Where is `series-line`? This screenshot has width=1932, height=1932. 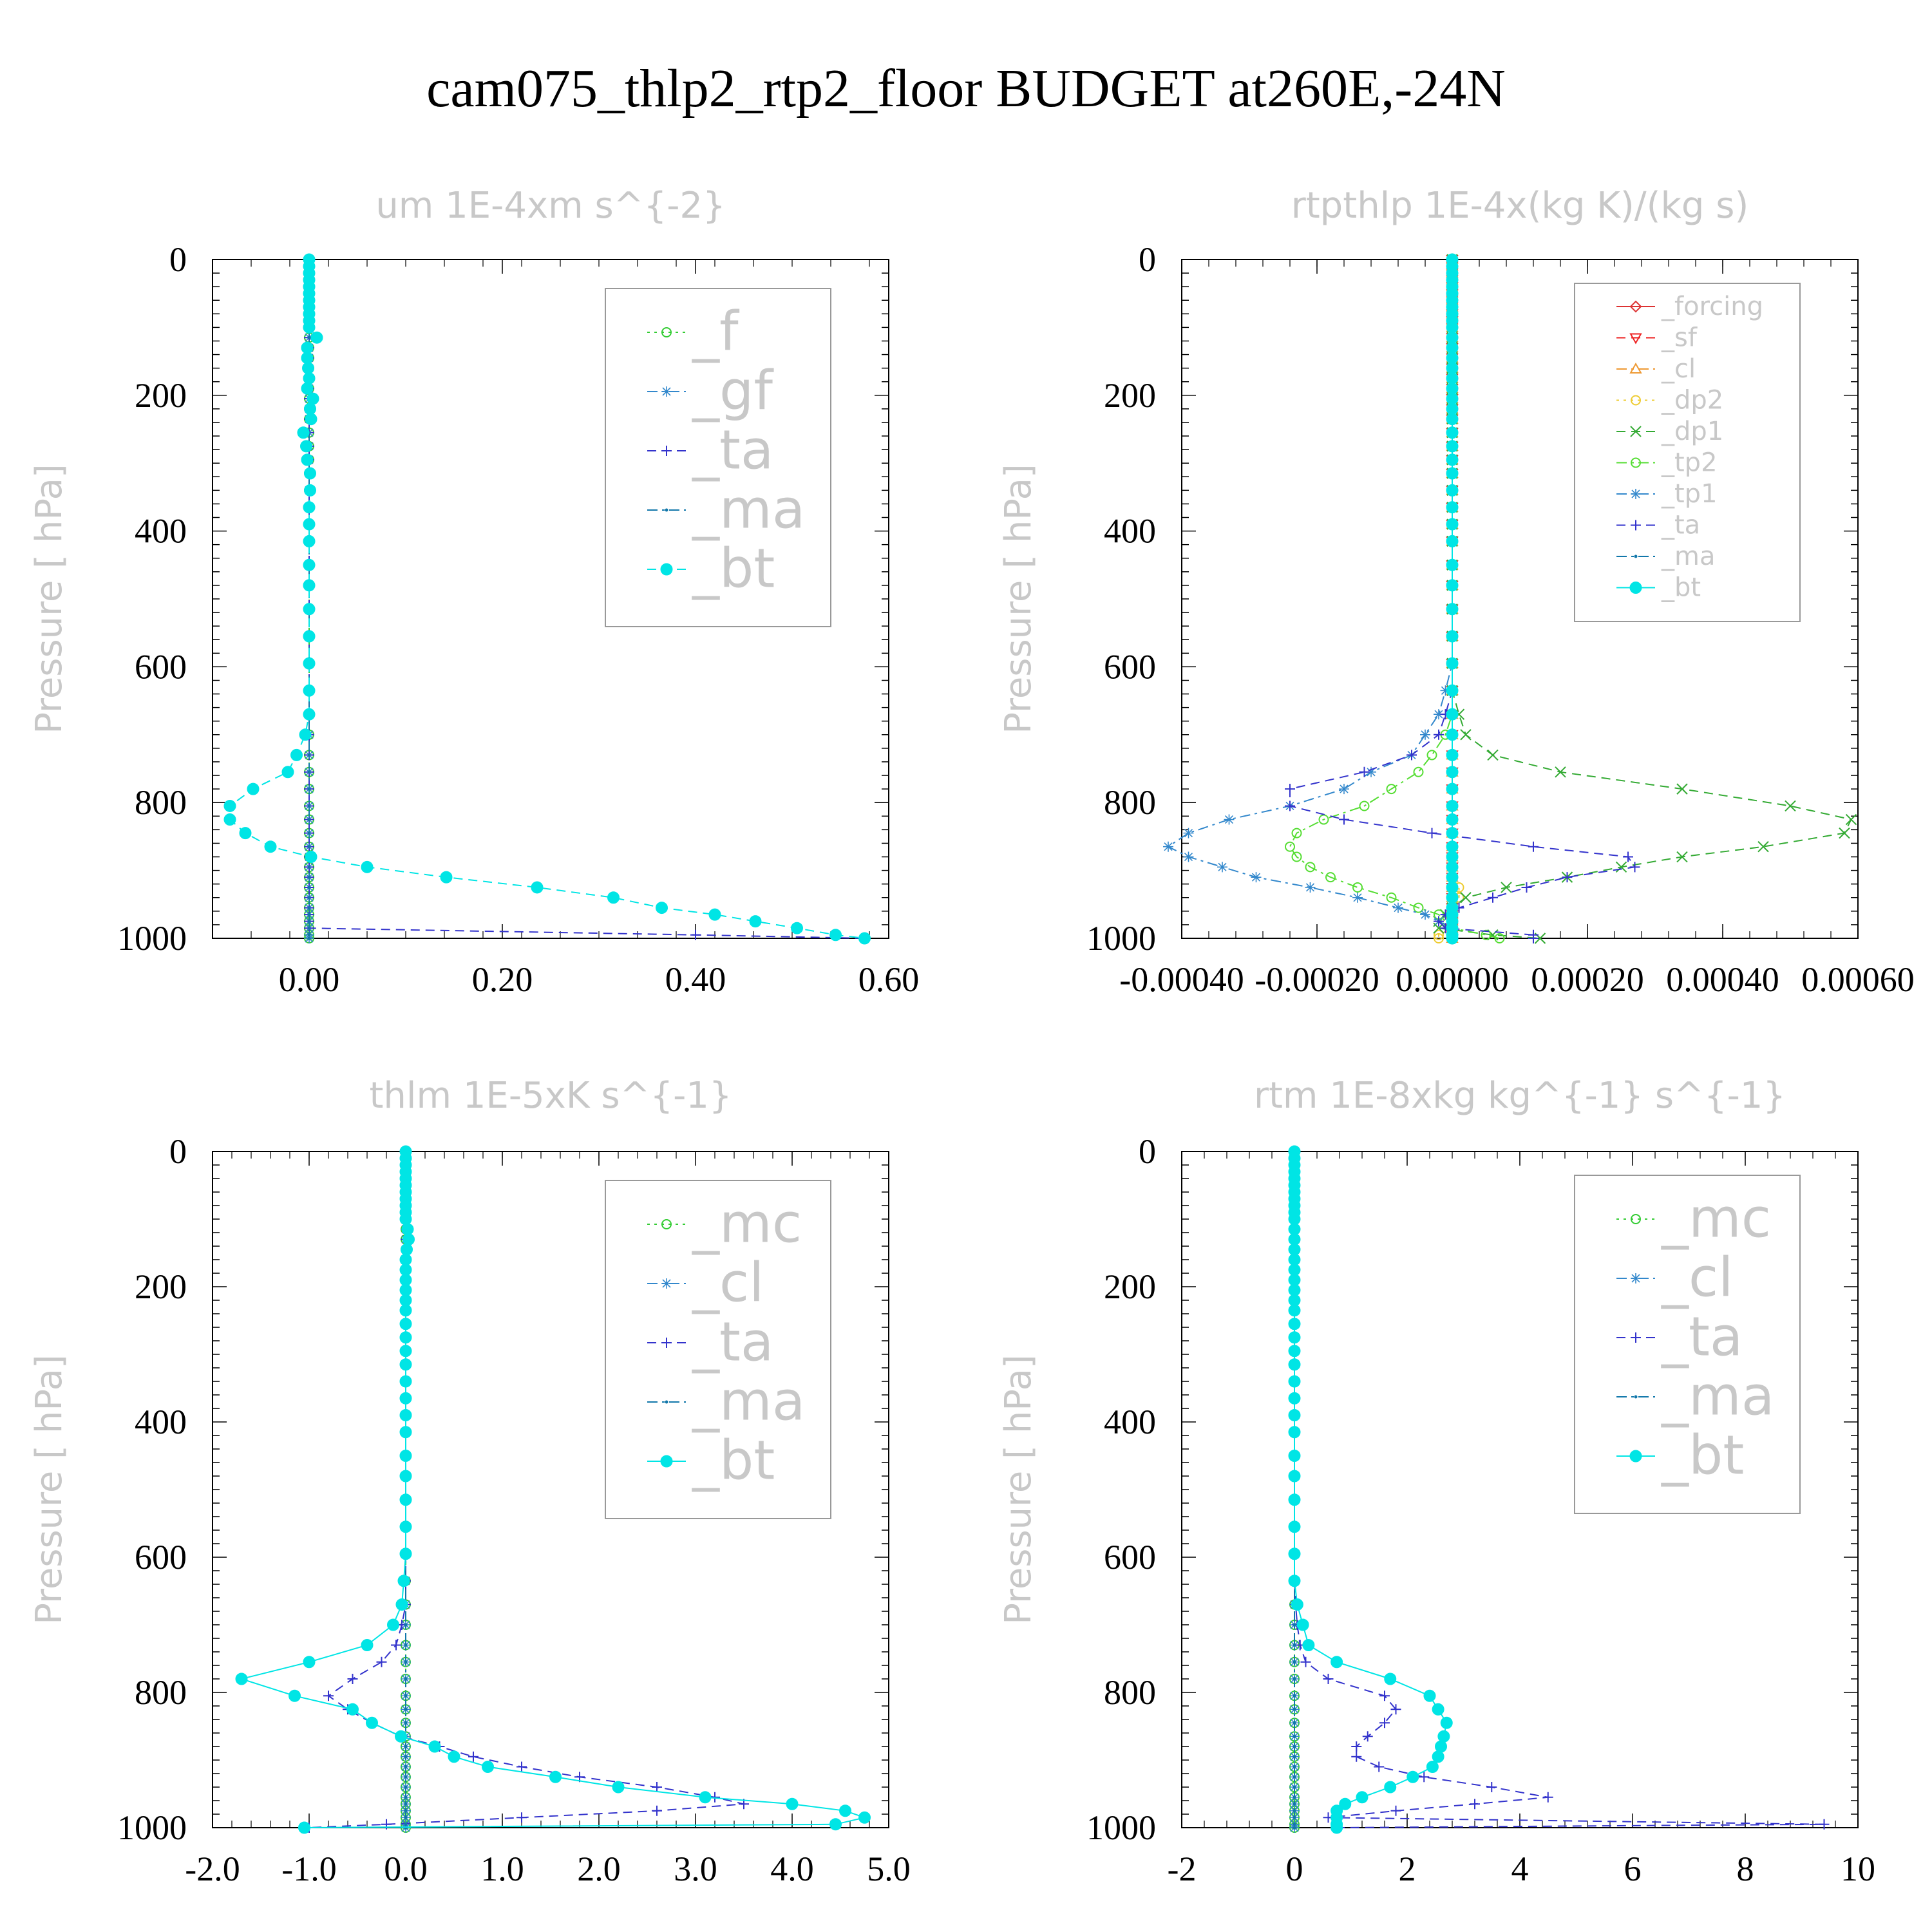 series-line is located at coordinates (1310, 599).